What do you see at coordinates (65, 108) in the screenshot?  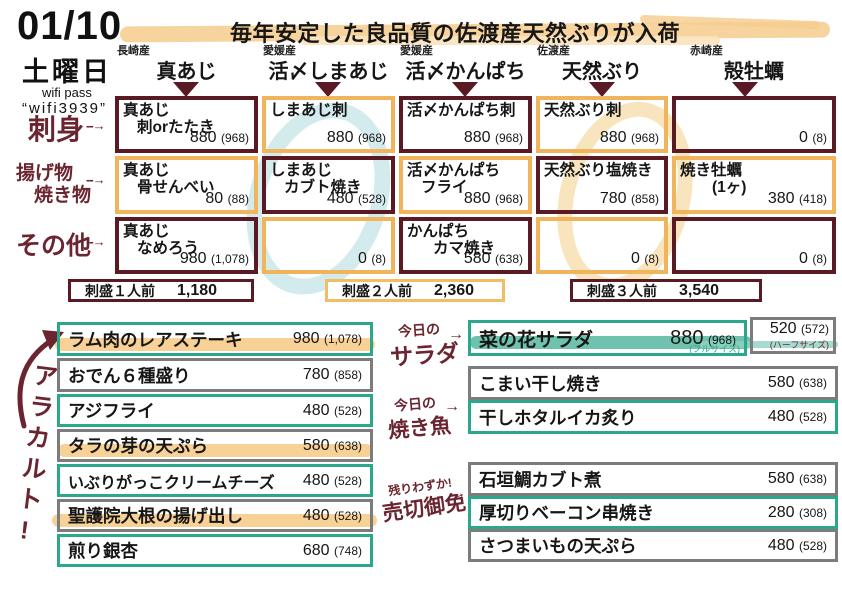 I see `wifi-password: “wifi3939”` at bounding box center [65, 108].